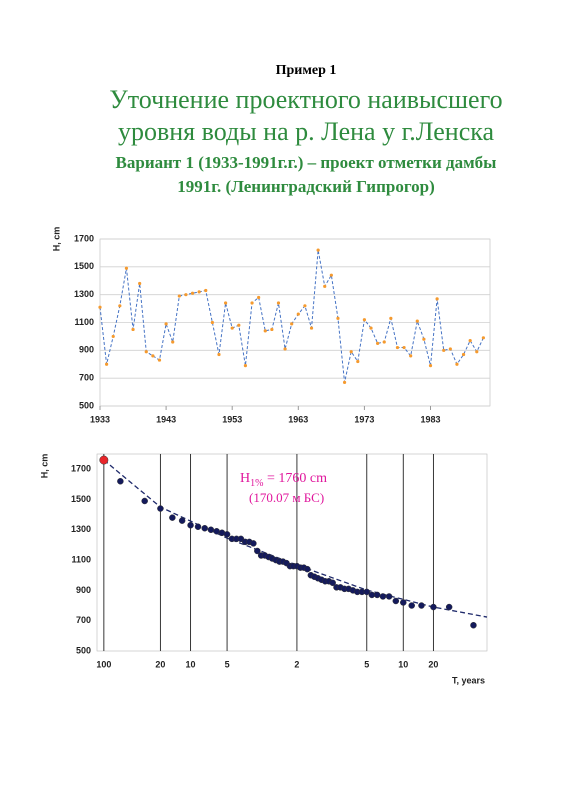 This screenshot has height=810, width=570. Describe the element at coordinates (245, 478) in the screenshot. I see `annotation-symbol: H` at that location.